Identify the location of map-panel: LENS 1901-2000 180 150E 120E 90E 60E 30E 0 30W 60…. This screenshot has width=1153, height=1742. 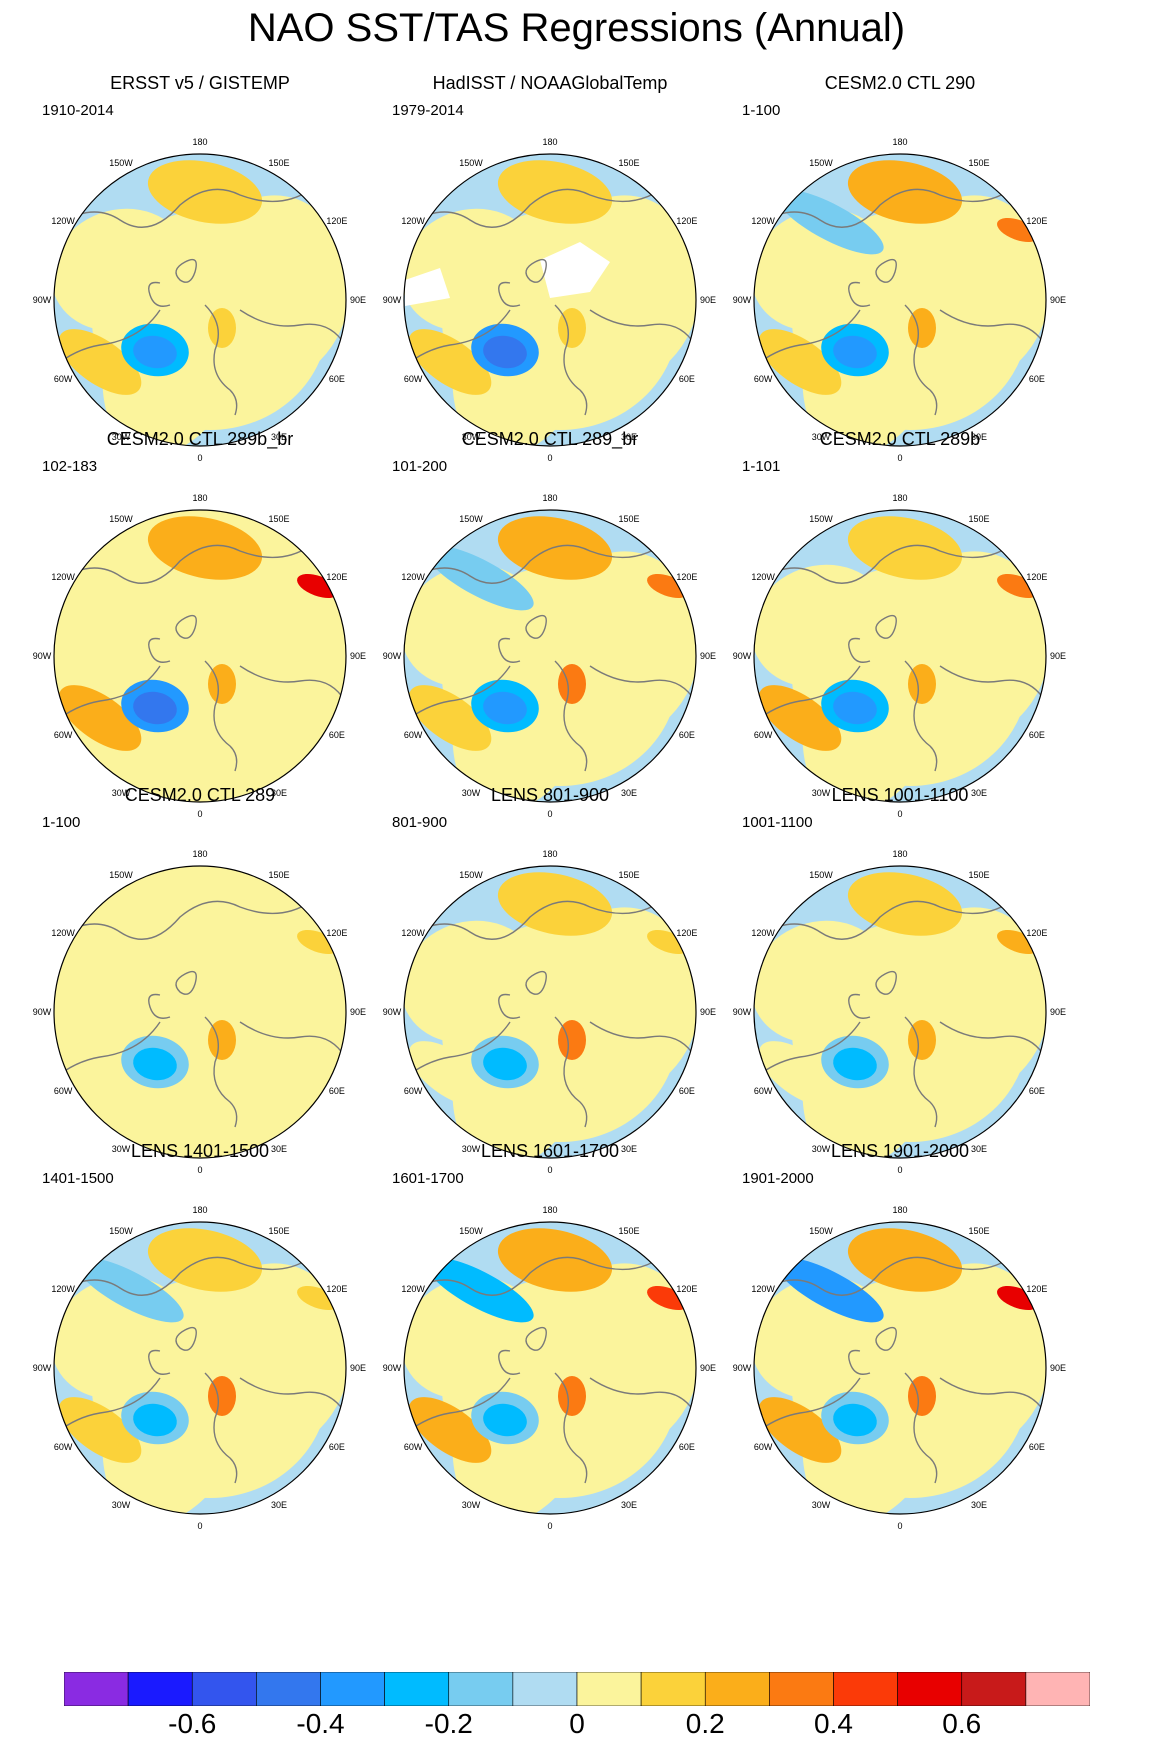
(900, 1335).